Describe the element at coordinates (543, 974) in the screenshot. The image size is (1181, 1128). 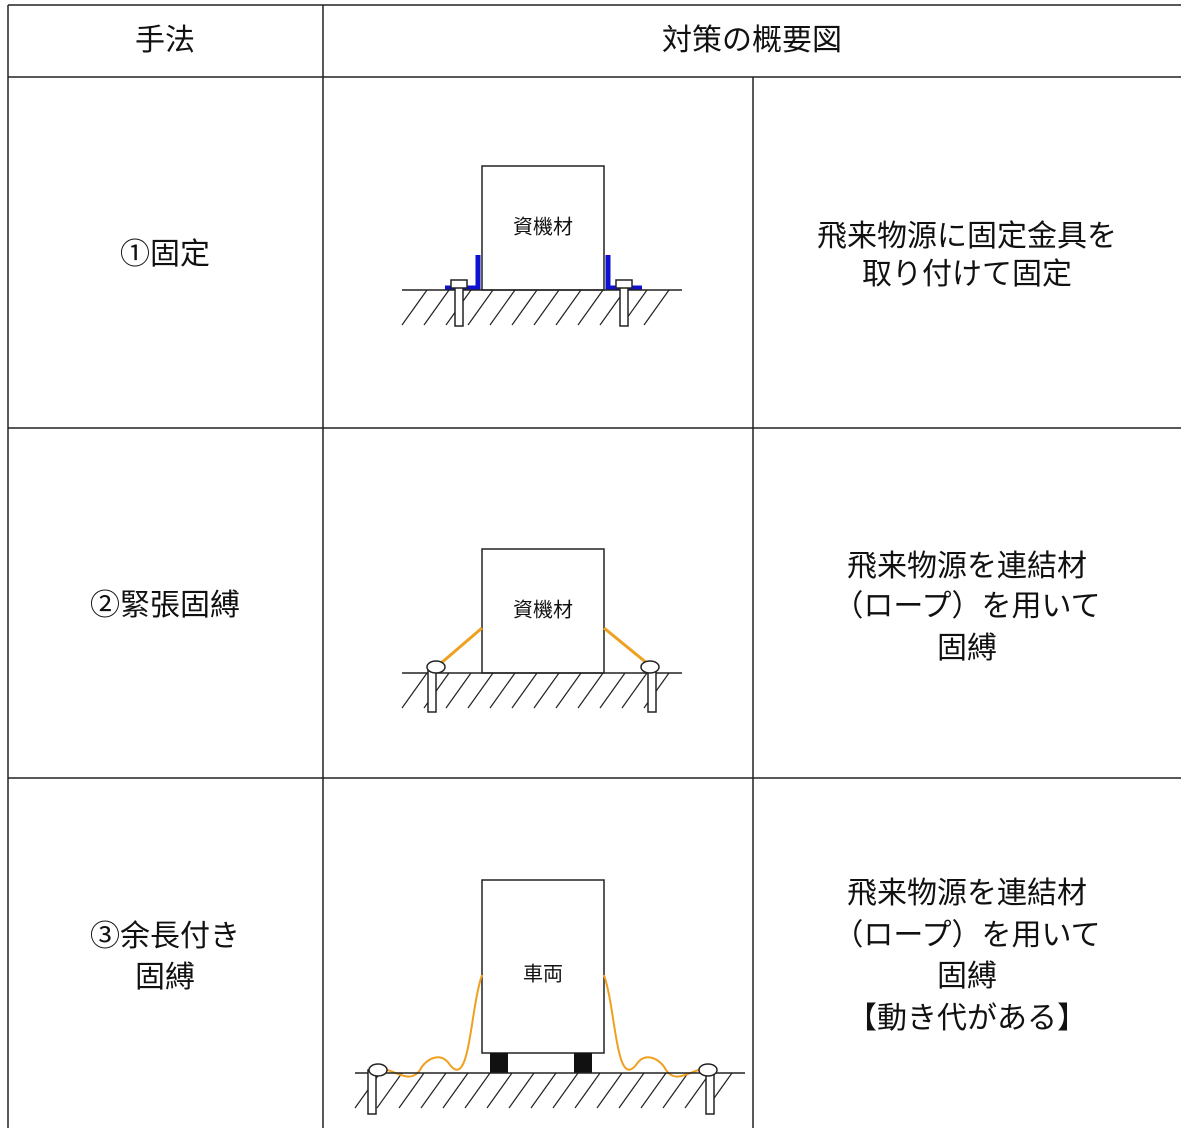
I see `figure-label: 車両` at that location.